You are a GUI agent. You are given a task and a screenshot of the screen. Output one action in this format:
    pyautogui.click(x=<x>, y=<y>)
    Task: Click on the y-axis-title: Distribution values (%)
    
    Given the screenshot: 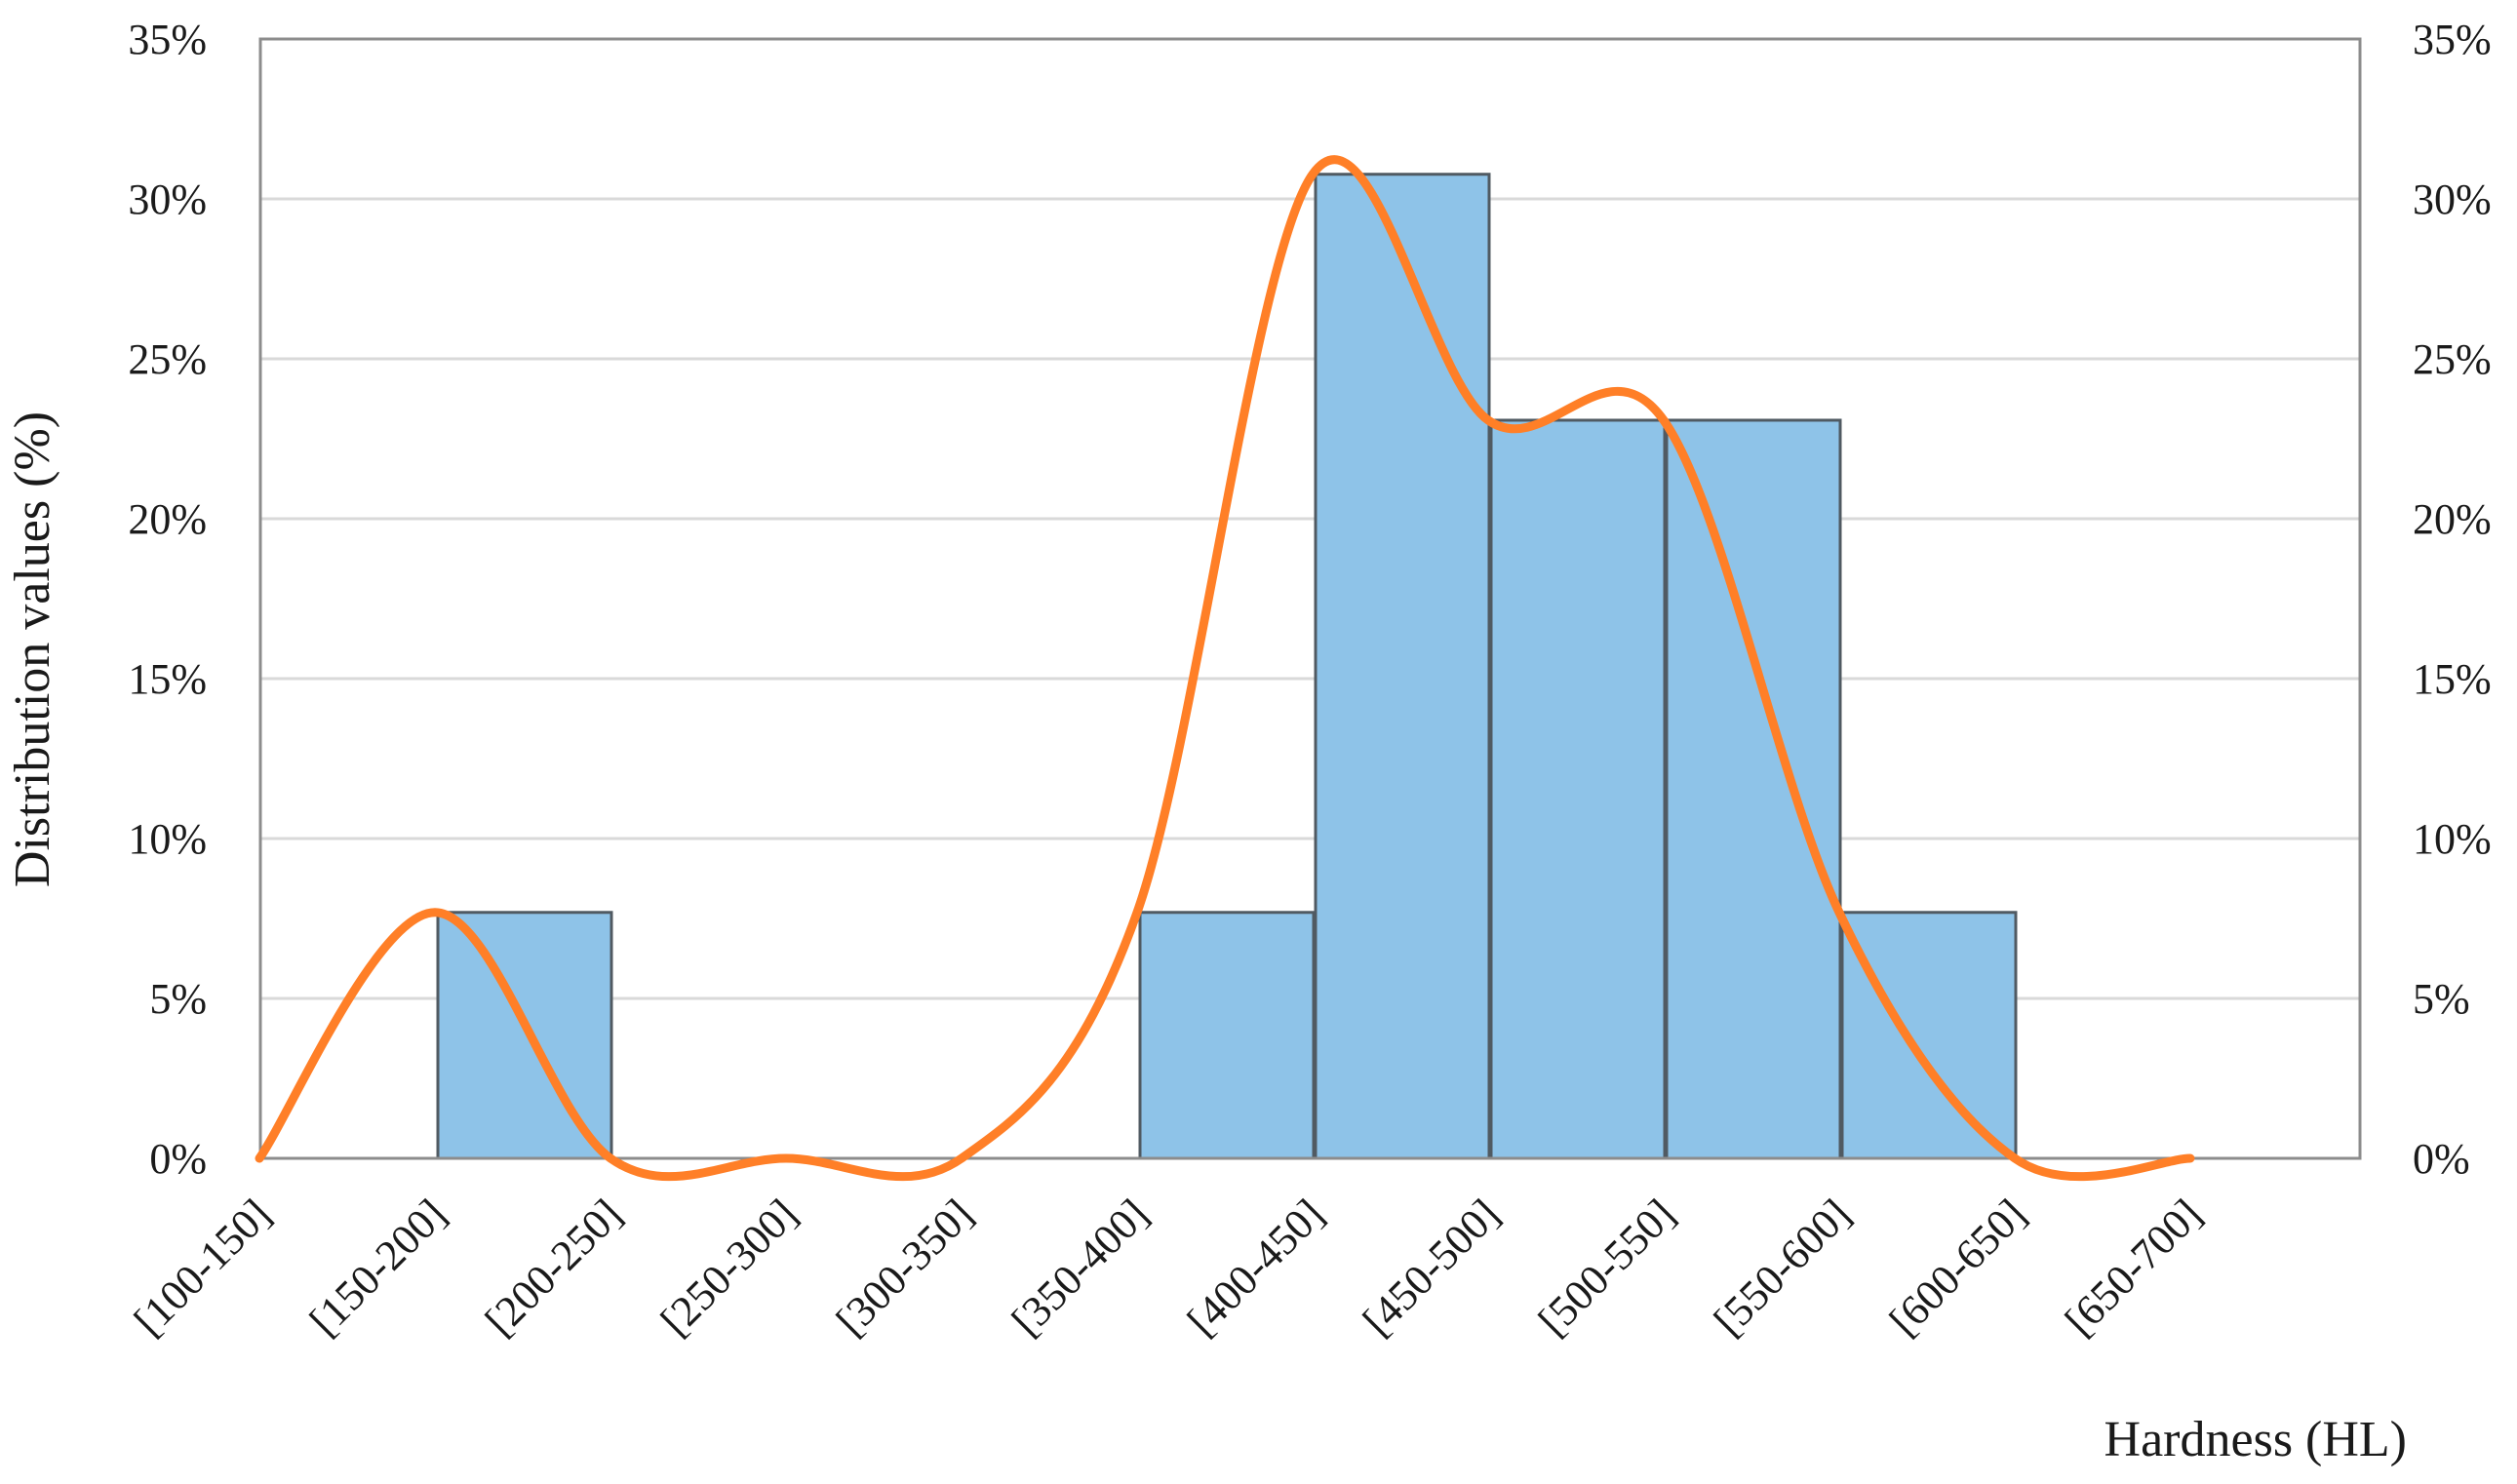 What is the action you would take?
    pyautogui.click(x=32, y=649)
    